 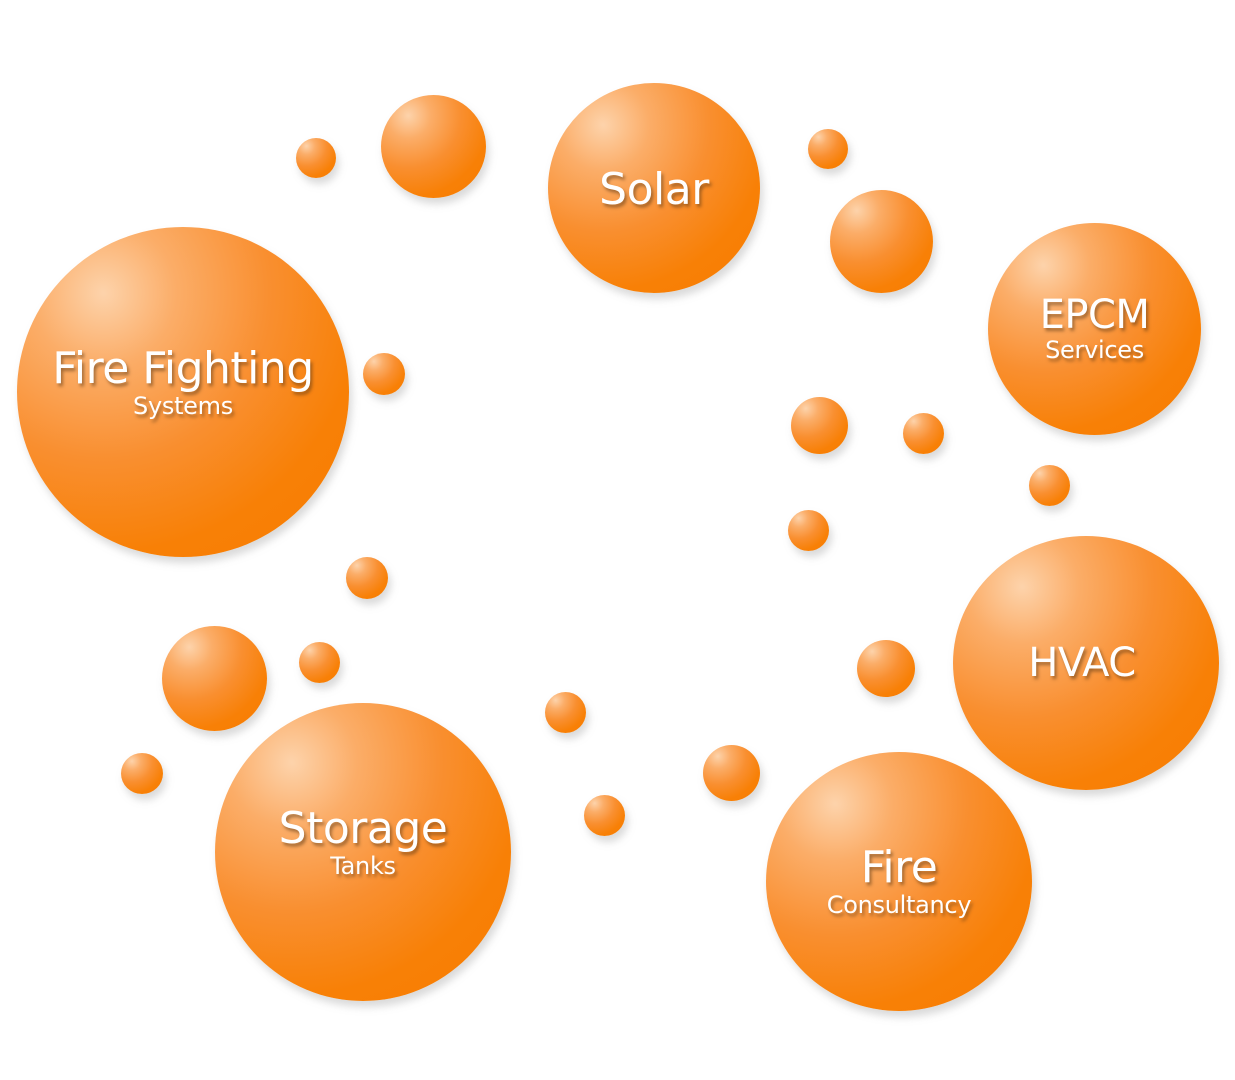 What do you see at coordinates (363, 866) in the screenshot?
I see `storage-subtitle: Tanks` at bounding box center [363, 866].